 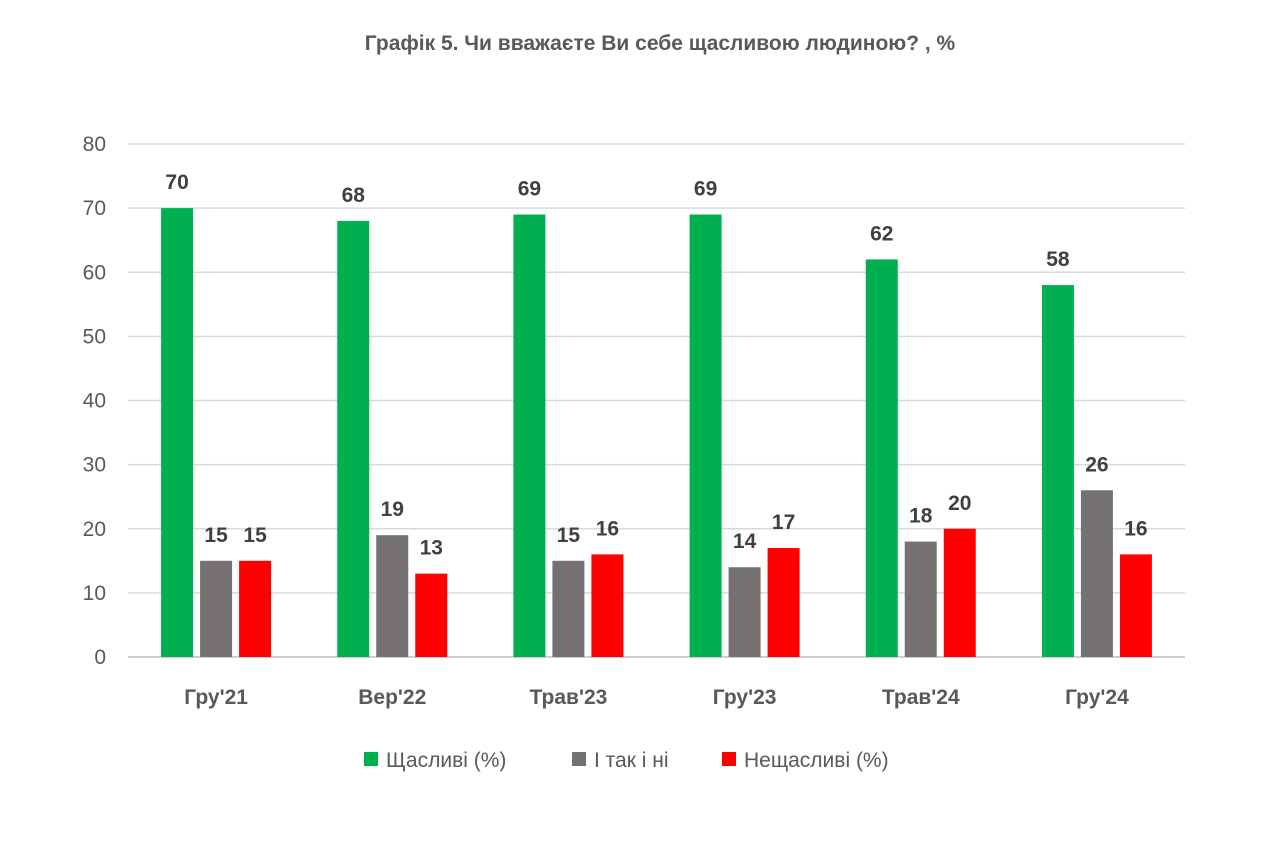 I want to click on x-tick-label: Гру'24, so click(x=1097, y=697).